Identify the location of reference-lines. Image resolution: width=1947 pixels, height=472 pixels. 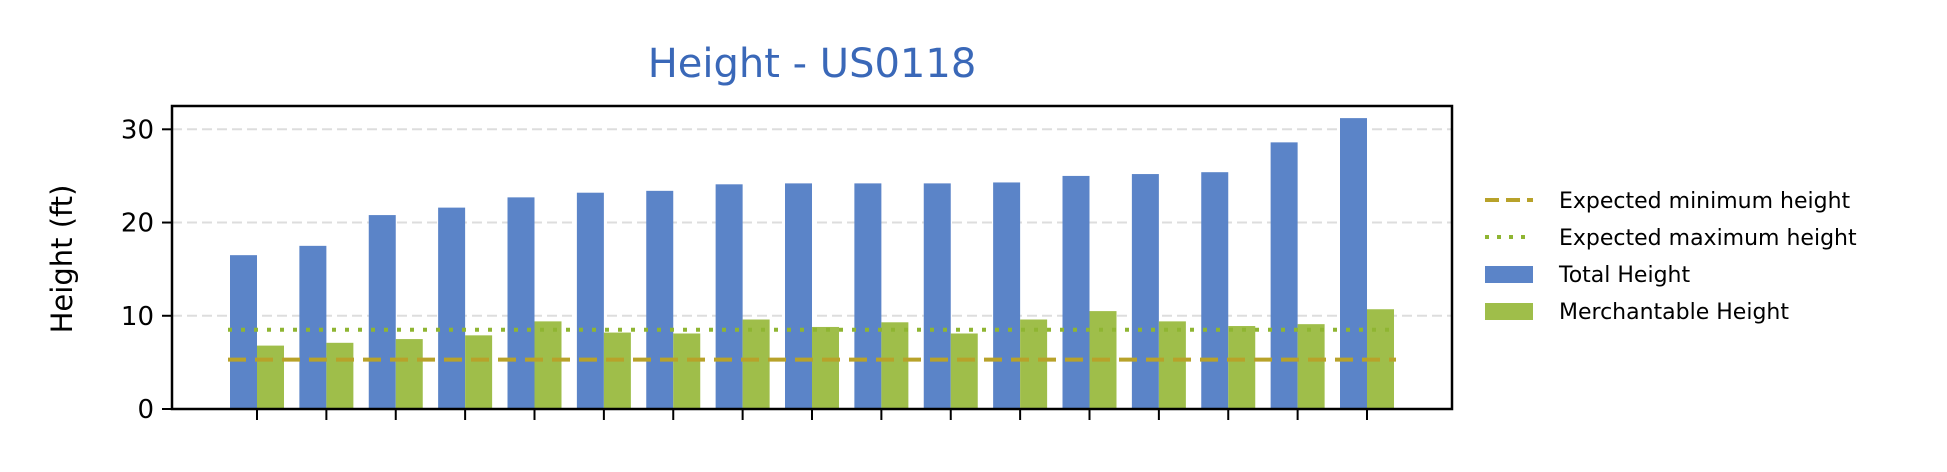
(812, 344).